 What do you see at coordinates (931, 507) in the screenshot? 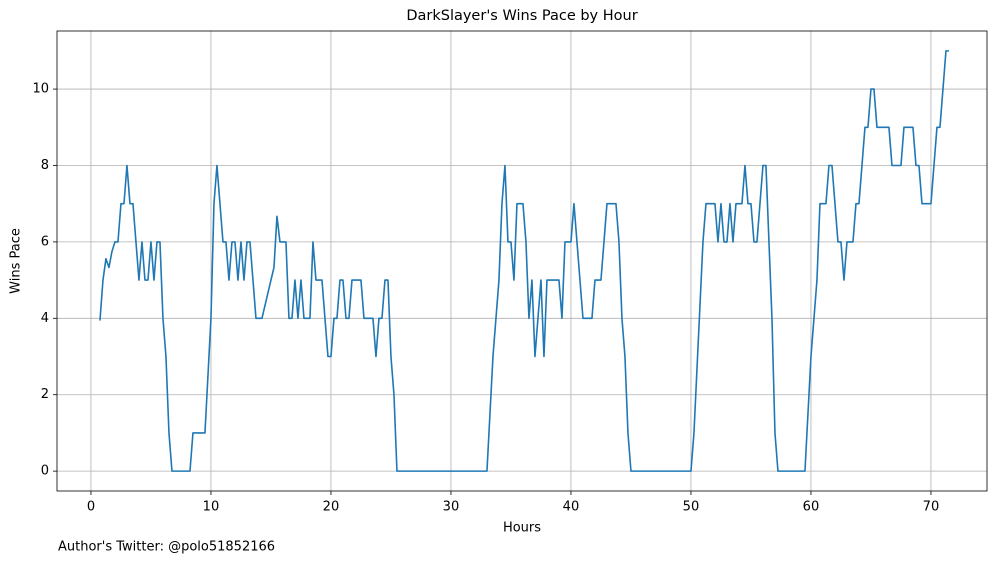
I see `x-tick-label: 70` at bounding box center [931, 507].